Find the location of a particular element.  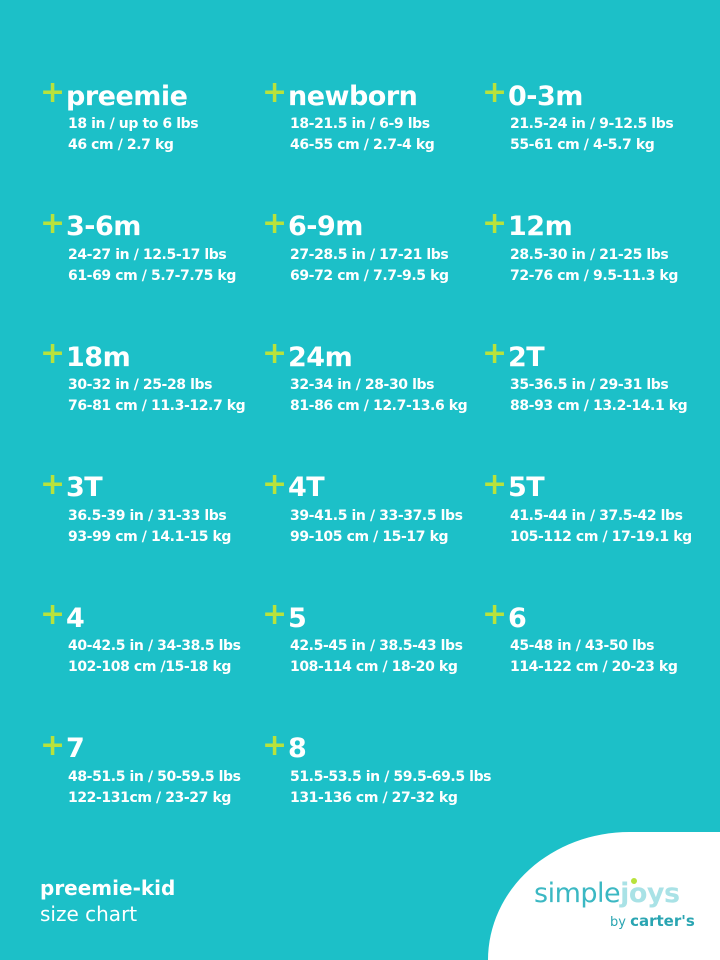

size-metric: 88-93 cm / 13.2-14.1 kg is located at coordinates (599, 406).